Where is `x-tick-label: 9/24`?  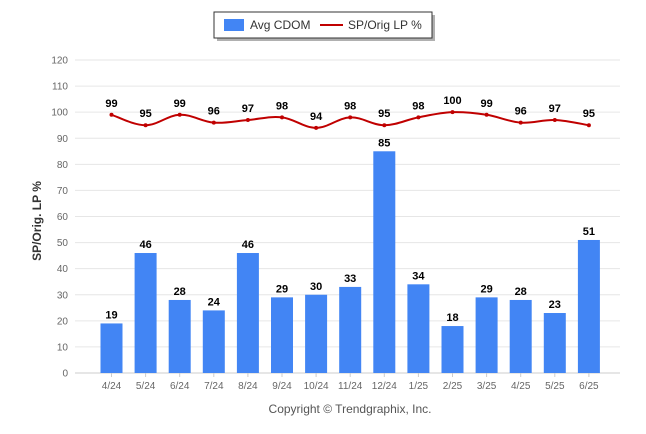
x-tick-label: 9/24 is located at coordinates (282, 386).